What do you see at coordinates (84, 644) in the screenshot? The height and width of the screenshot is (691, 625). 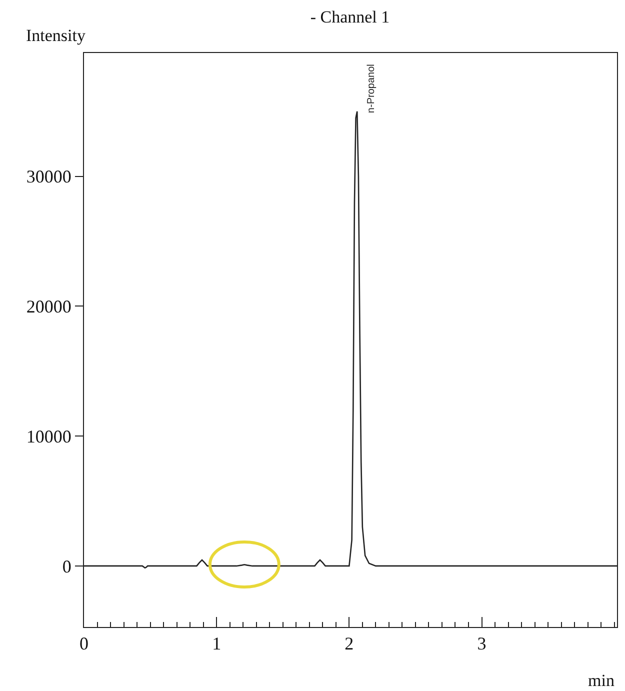 I see `x-tick-label: 0` at bounding box center [84, 644].